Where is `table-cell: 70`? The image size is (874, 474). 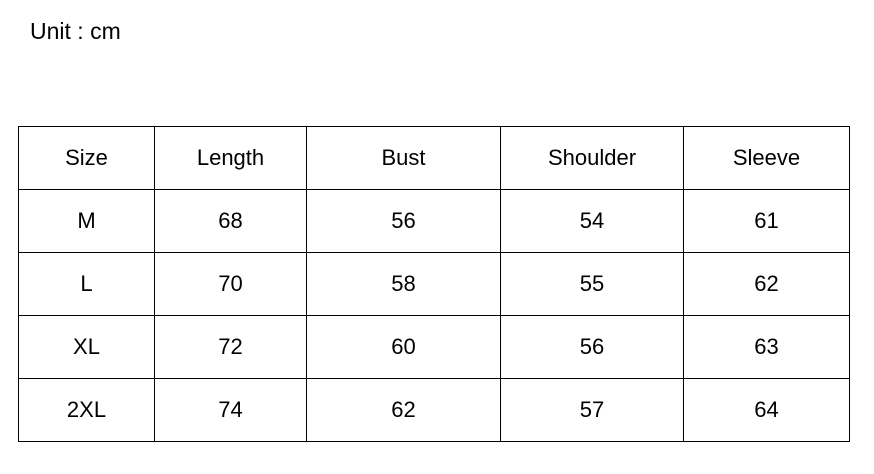 table-cell: 70 is located at coordinates (230, 284).